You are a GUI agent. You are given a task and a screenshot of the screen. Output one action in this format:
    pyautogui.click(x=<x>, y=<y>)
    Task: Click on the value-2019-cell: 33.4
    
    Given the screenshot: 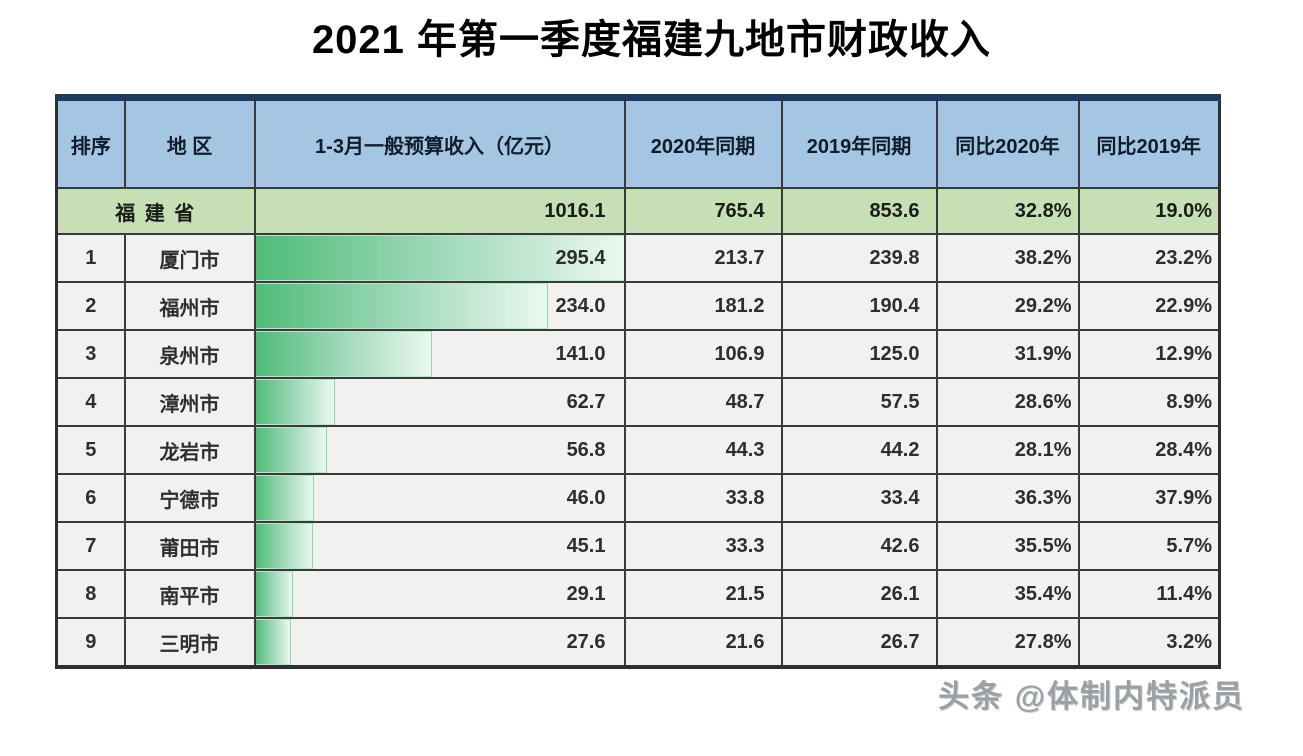 What is the action you would take?
    pyautogui.click(x=859, y=498)
    